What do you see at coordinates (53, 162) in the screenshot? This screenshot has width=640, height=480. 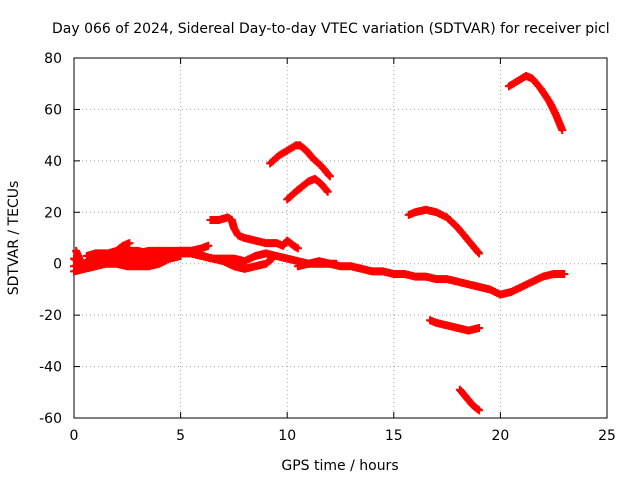 I see `y-tick-label: 40` at bounding box center [53, 162].